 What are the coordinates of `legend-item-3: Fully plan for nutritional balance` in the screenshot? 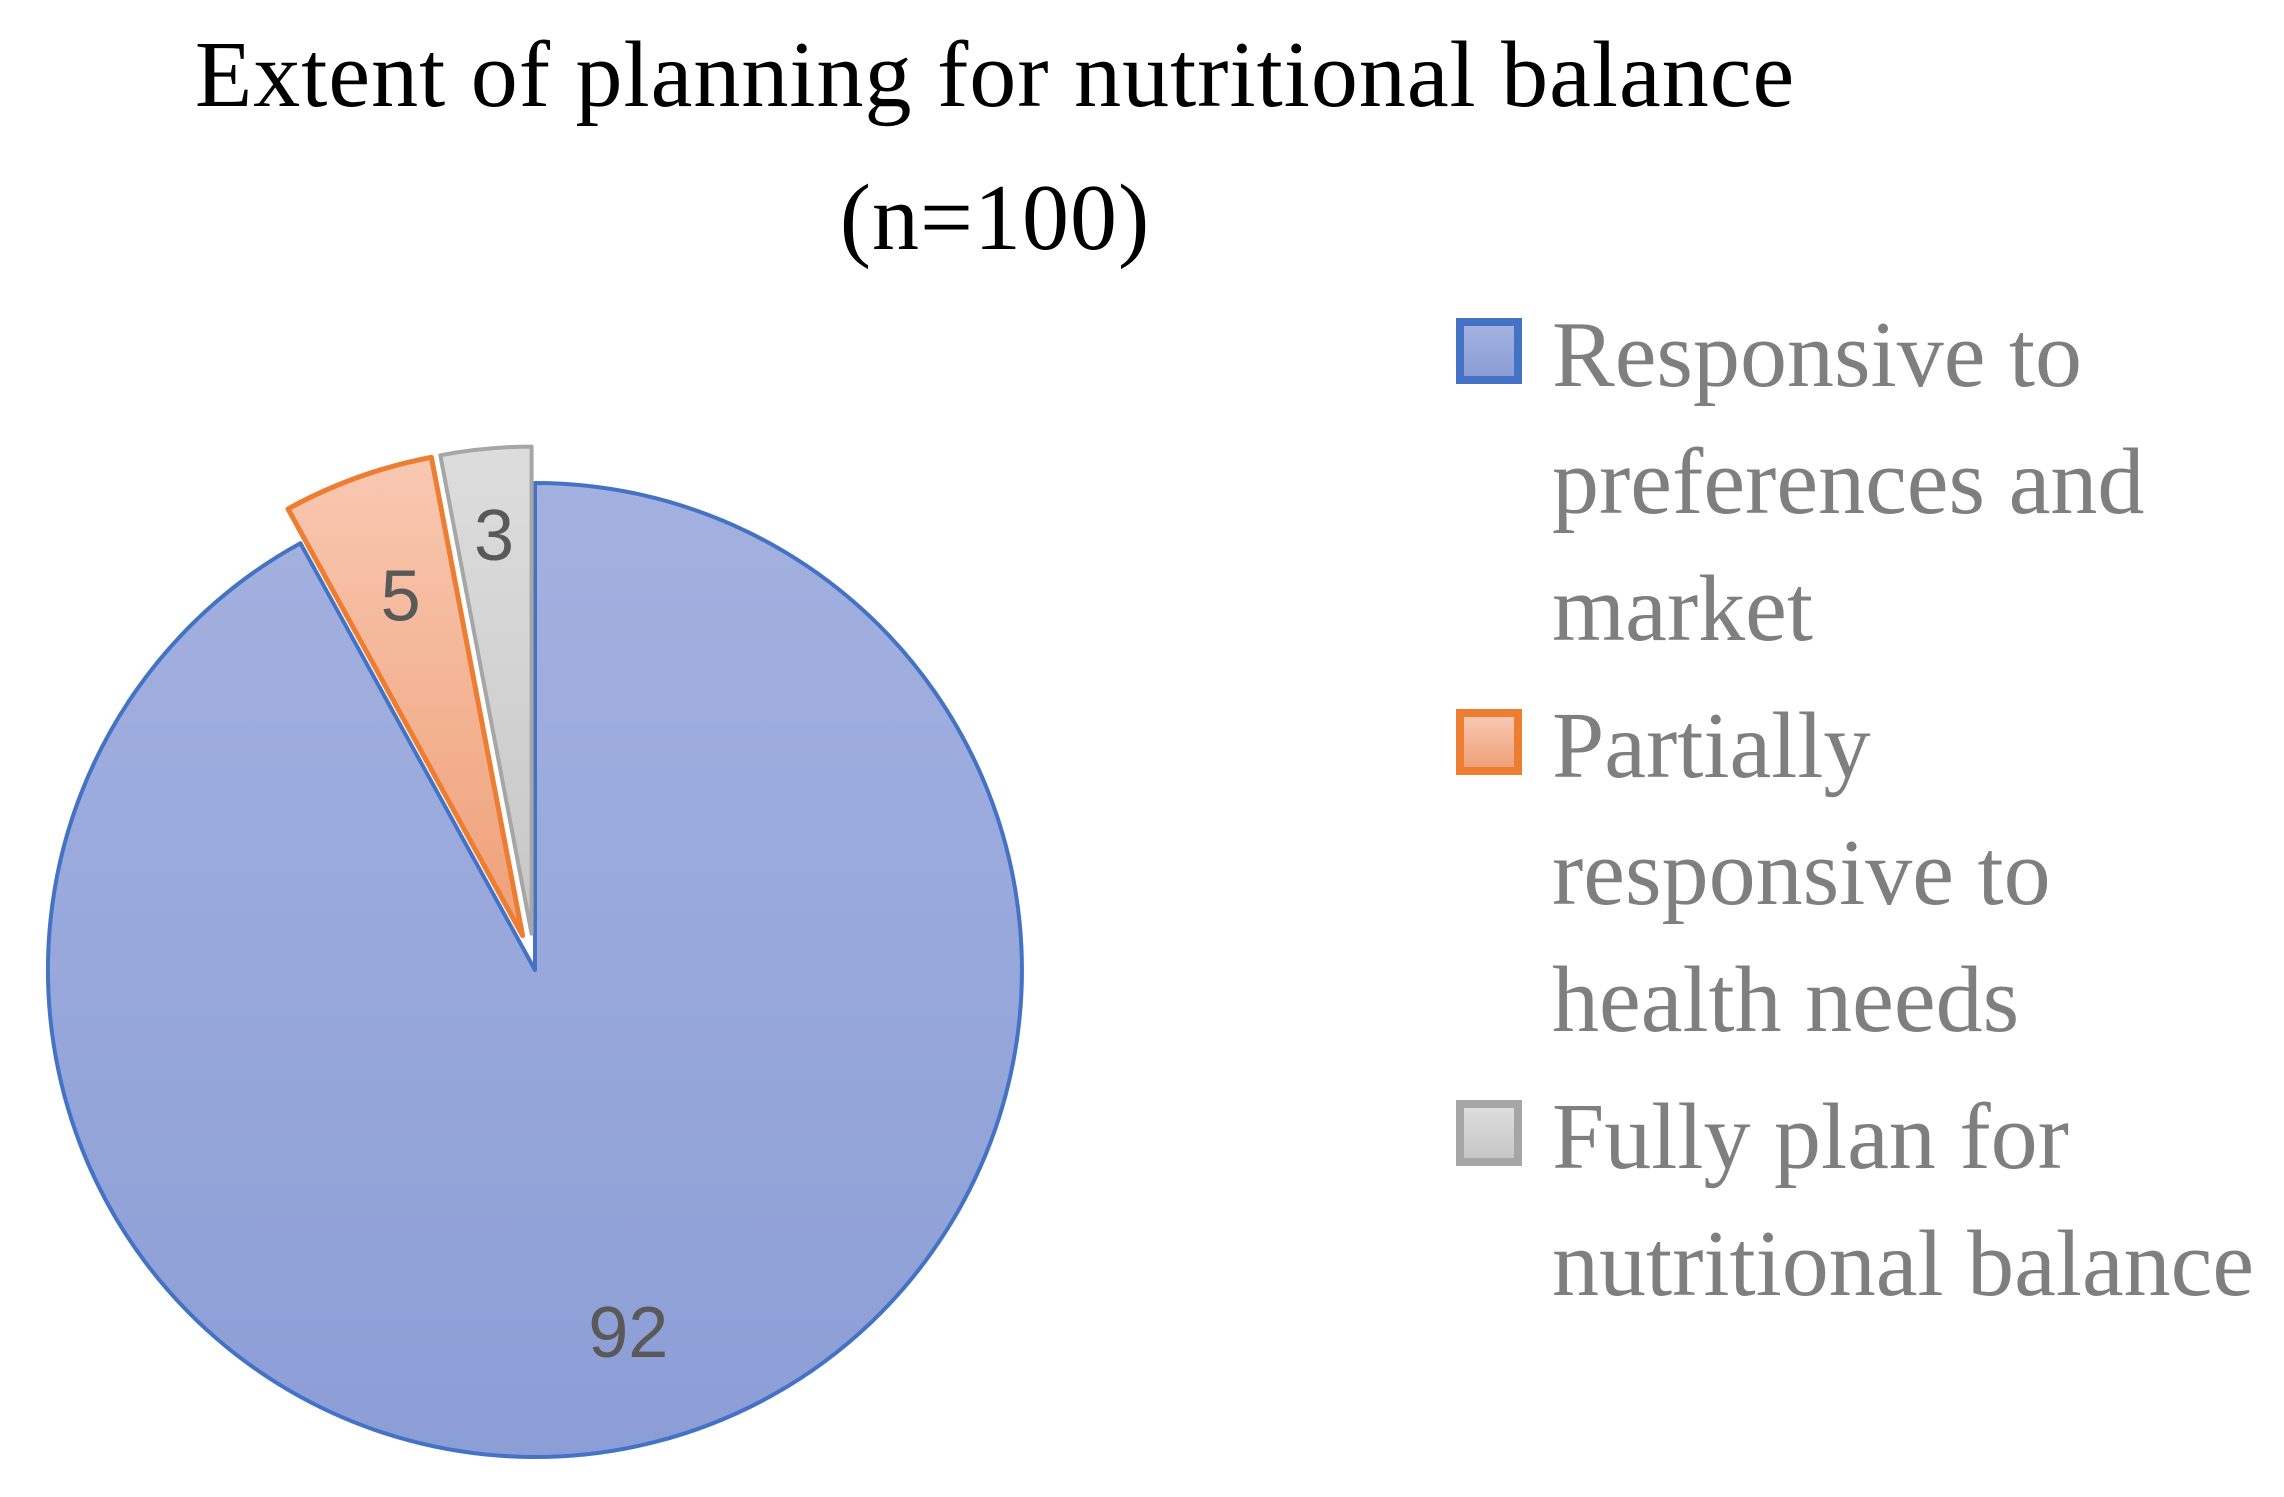 It's located at (1866, 1201).